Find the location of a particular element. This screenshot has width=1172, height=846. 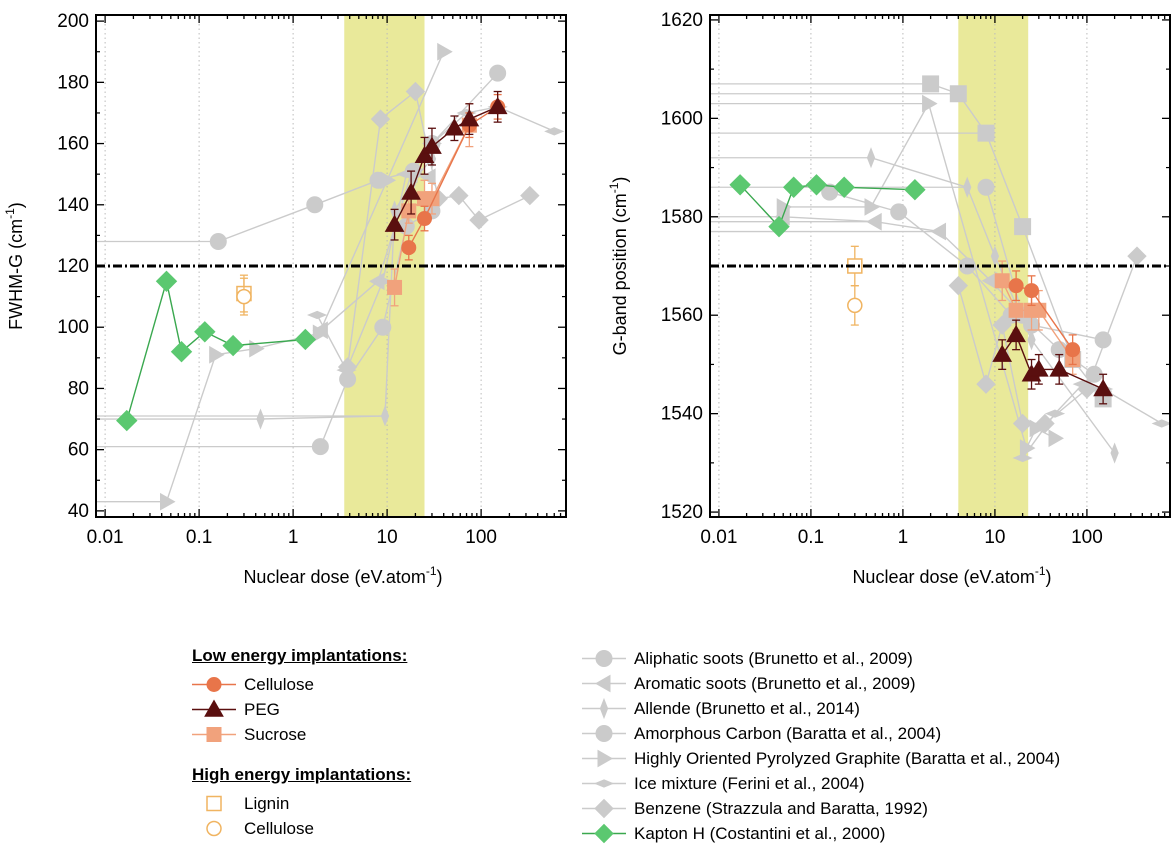

legend-marker-allende is located at coordinates (604, 708).